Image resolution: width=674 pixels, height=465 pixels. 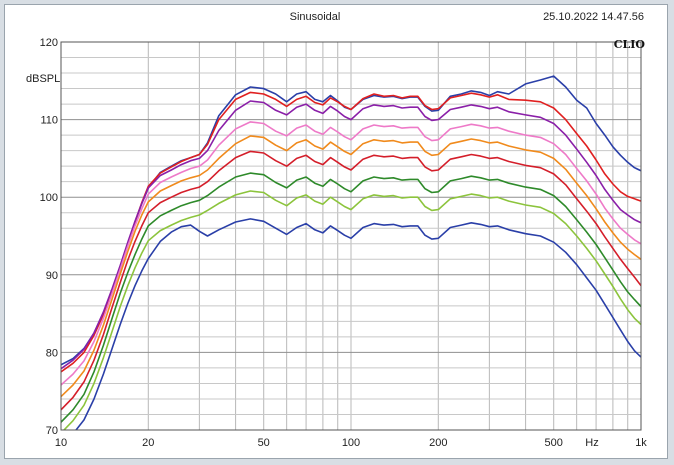 What do you see at coordinates (52, 431) in the screenshot?
I see `y-tick-label: 70` at bounding box center [52, 431].